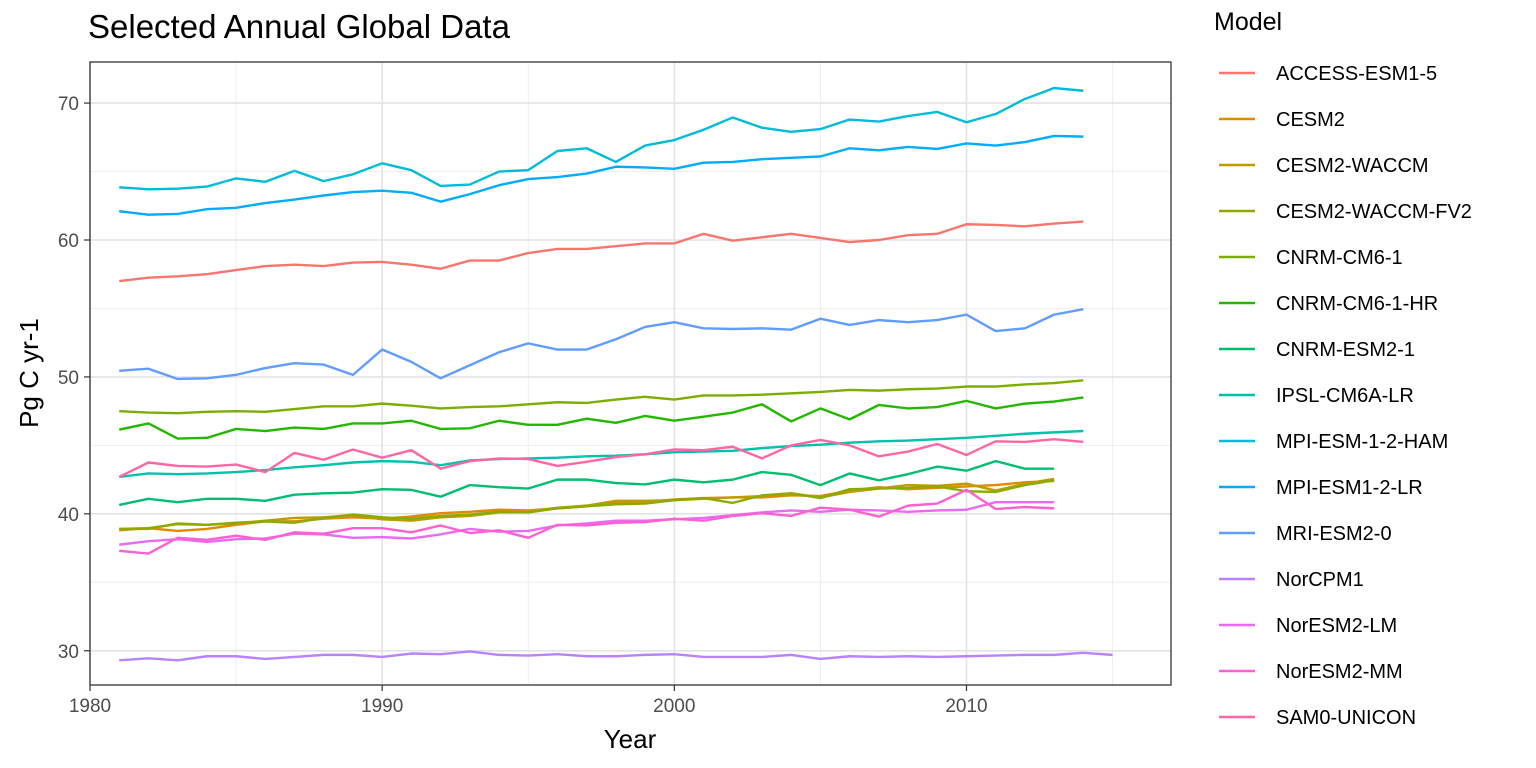 This screenshot has height=768, width=1536. What do you see at coordinates (382, 706) in the screenshot?
I see `x-tick-label: 1990` at bounding box center [382, 706].